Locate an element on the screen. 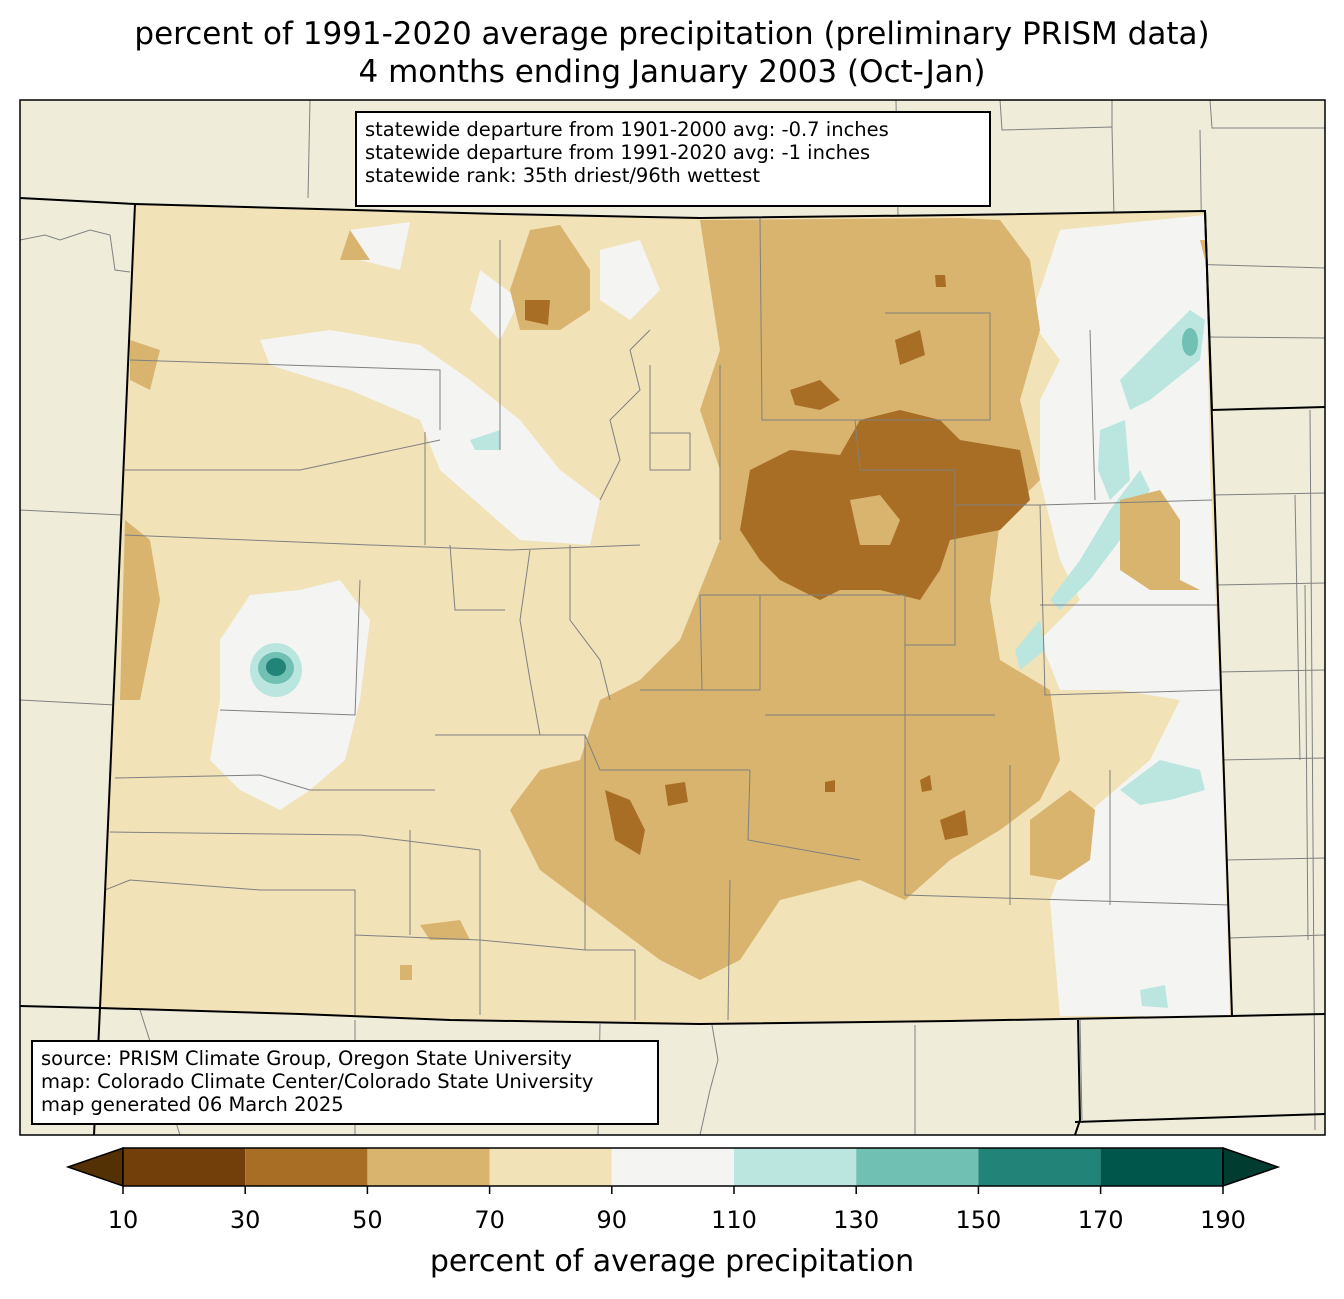 This screenshot has height=1299, width=1344. colorbar-tick-label: 130 is located at coordinates (856, 1220).